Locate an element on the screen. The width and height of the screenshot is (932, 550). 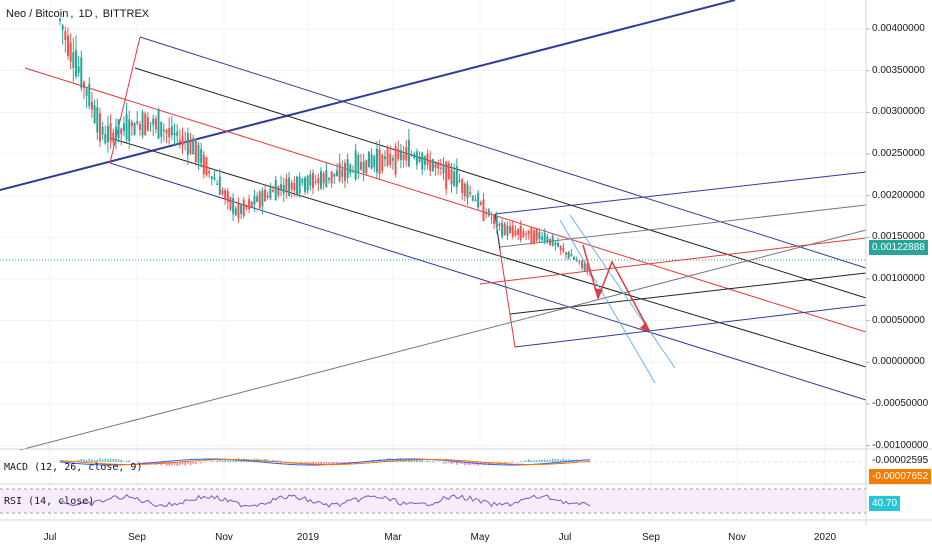
y-tick-label: 0.00250000 is located at coordinates (898, 153).